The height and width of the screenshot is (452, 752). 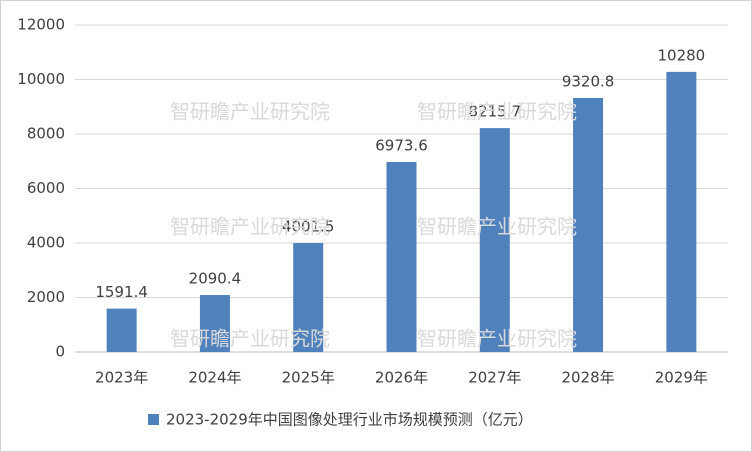 What do you see at coordinates (308, 226) in the screenshot?
I see `value-label: 4001.5` at bounding box center [308, 226].